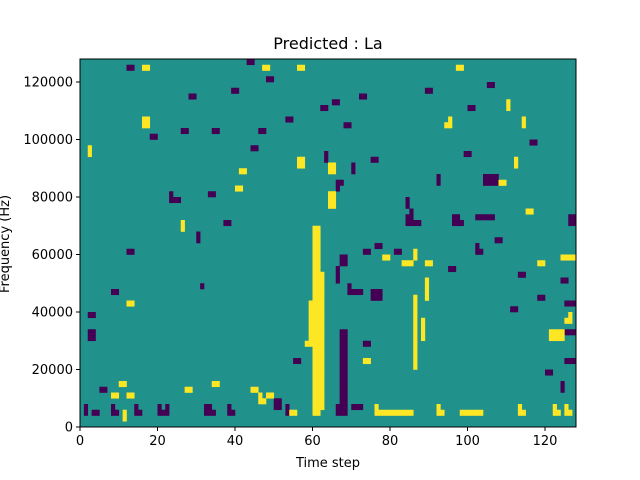 The image size is (640, 480). What do you see at coordinates (6, 244) in the screenshot?
I see `y-axis-label: Frequency (Hz)` at bounding box center [6, 244].